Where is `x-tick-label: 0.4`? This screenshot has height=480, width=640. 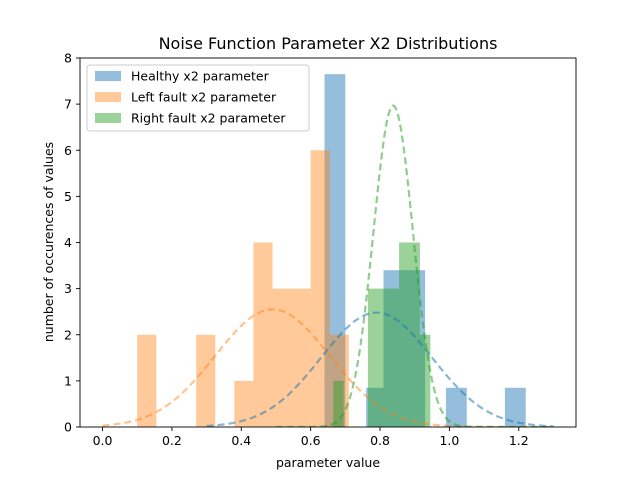 x-tick-label: 0.4 is located at coordinates (241, 440).